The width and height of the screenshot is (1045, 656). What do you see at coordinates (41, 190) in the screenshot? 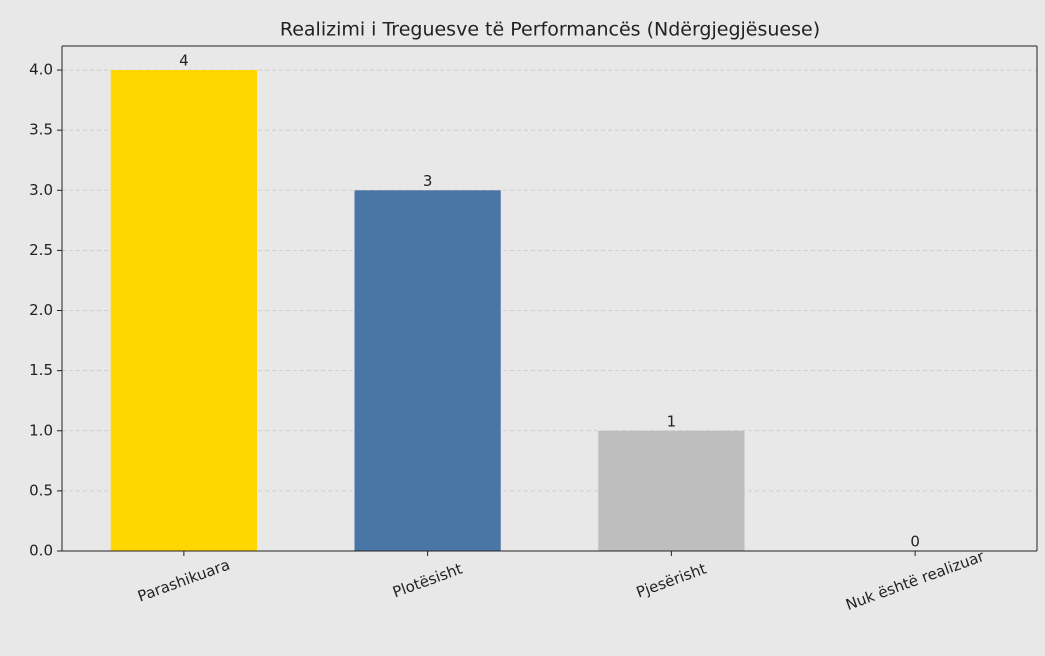
I see `y-tick-label: 3.0` at bounding box center [41, 190].